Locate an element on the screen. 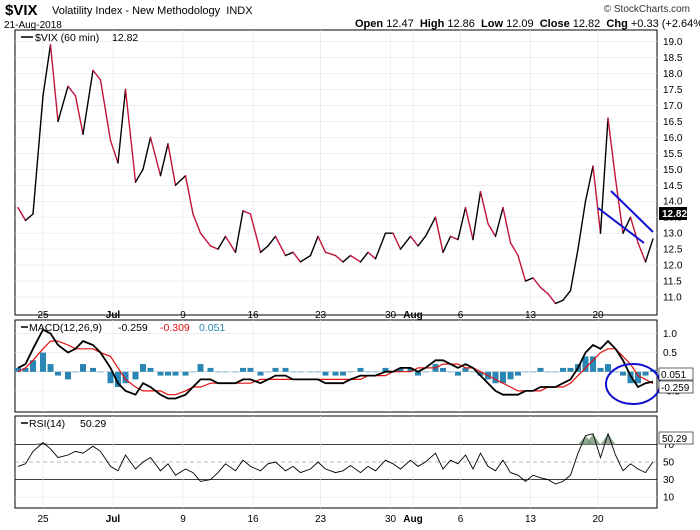  low-label: Low is located at coordinates (492, 24).